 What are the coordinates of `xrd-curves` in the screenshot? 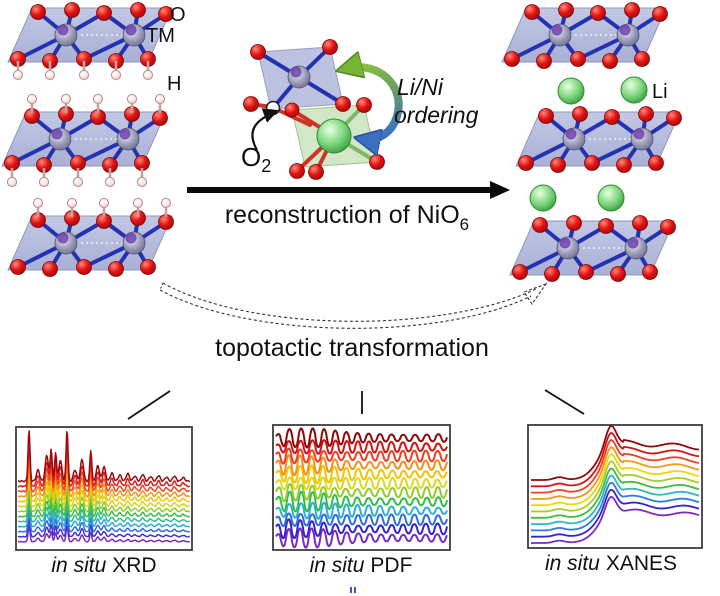 It's located at (104, 486).